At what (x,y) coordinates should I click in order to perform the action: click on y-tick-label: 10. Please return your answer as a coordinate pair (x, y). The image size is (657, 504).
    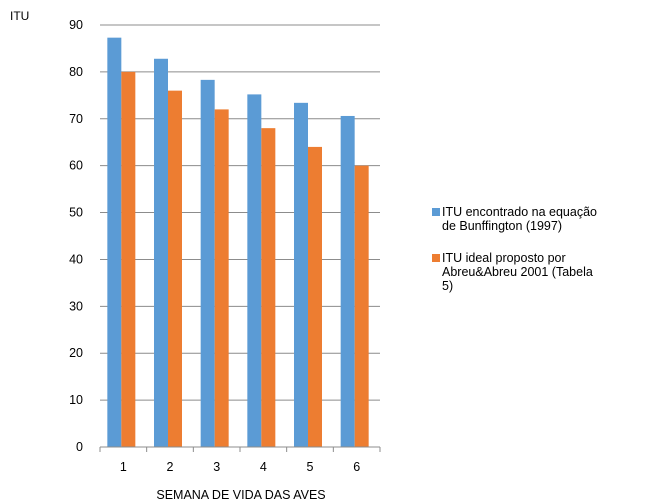
    Looking at the image, I should click on (76, 400).